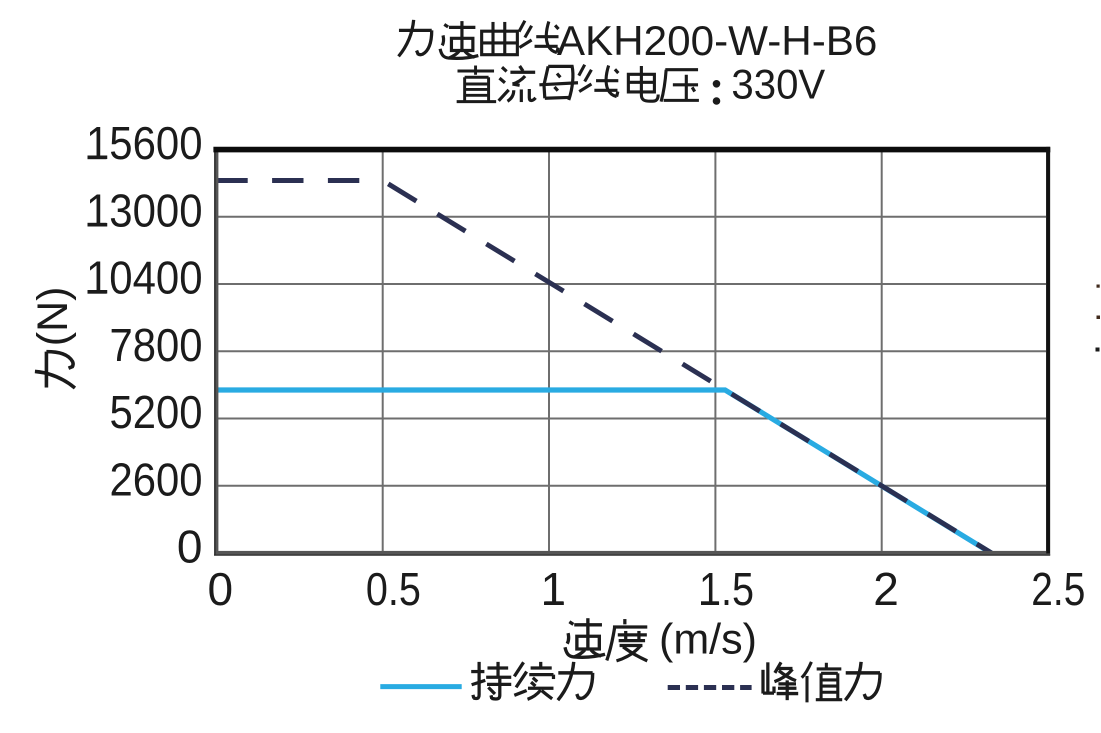 The height and width of the screenshot is (733, 1101). I want to click on svg-text: 1.5, so click(726, 589).